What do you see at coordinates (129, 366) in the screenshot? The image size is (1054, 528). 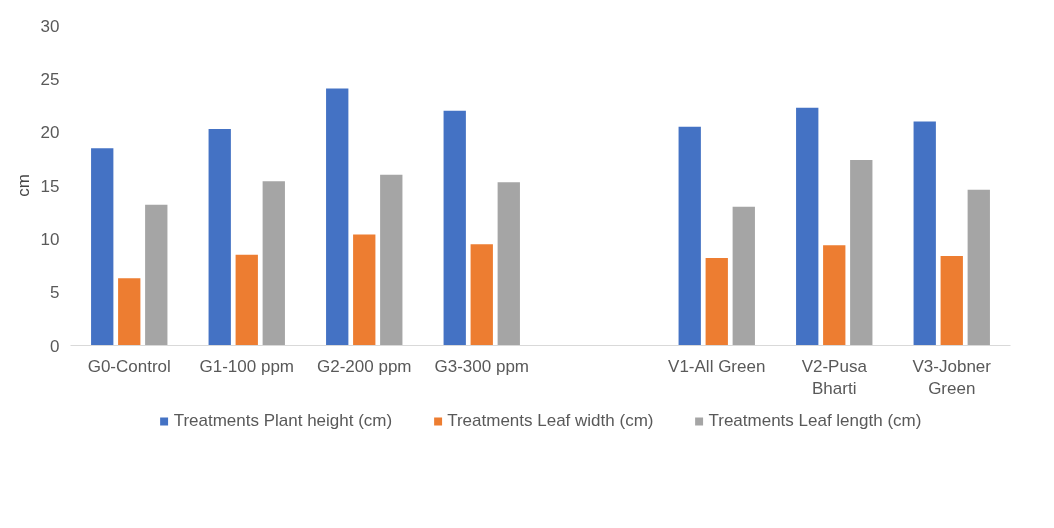 I see `x-tick-label: G0-Control` at bounding box center [129, 366].